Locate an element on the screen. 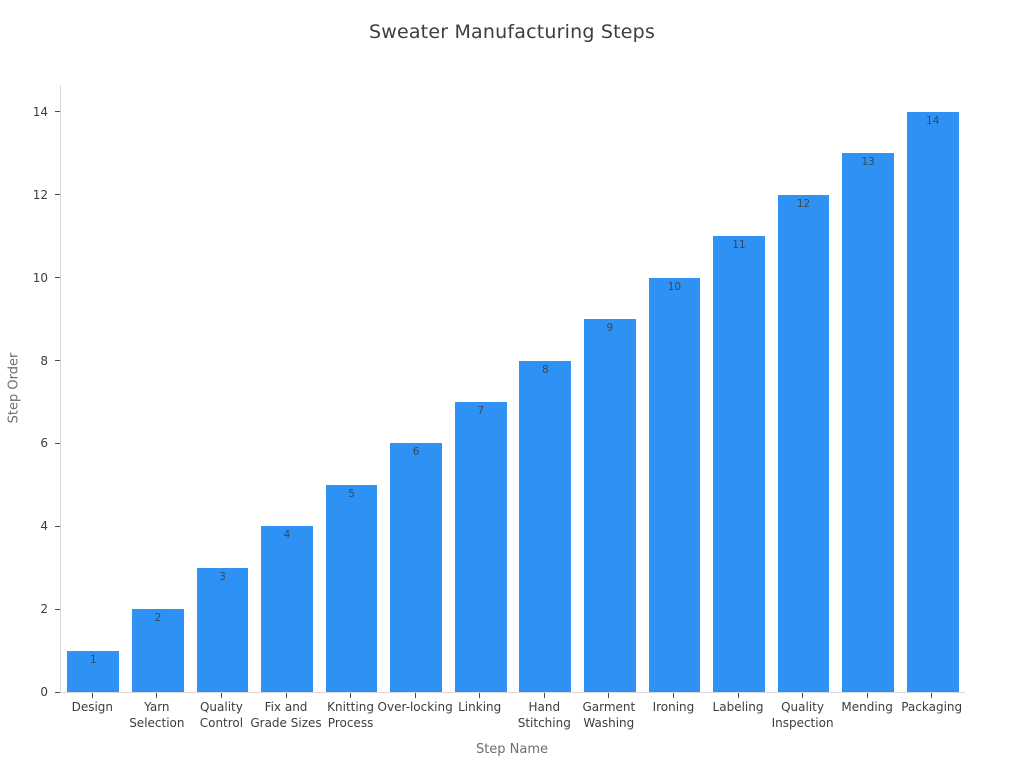 The width and height of the screenshot is (1024, 768). x-tick-label-line: Design is located at coordinates (92, 707).